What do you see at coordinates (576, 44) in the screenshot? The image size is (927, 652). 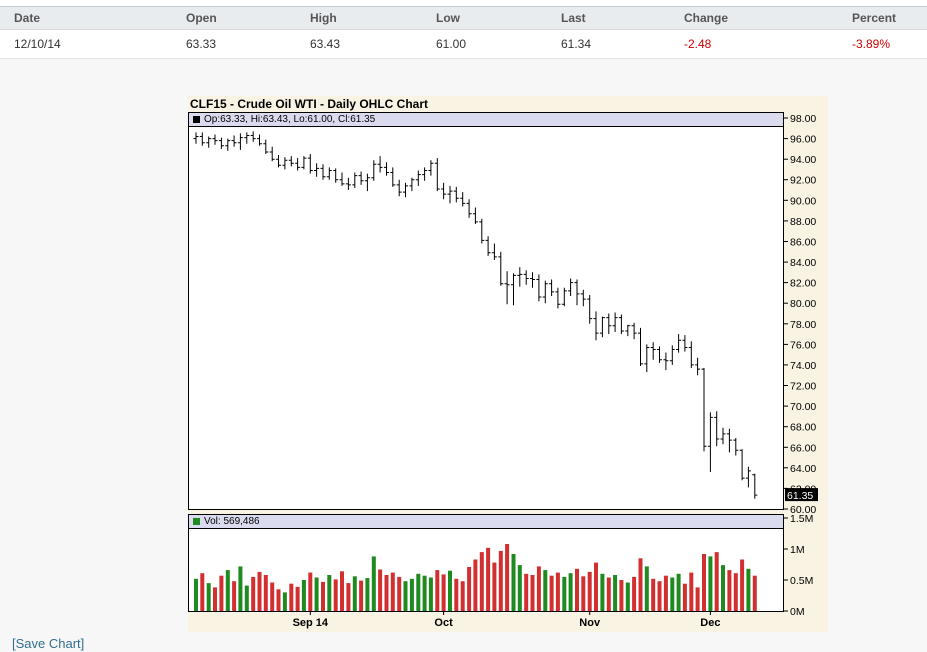 I see `cell-last: 61.34` at bounding box center [576, 44].